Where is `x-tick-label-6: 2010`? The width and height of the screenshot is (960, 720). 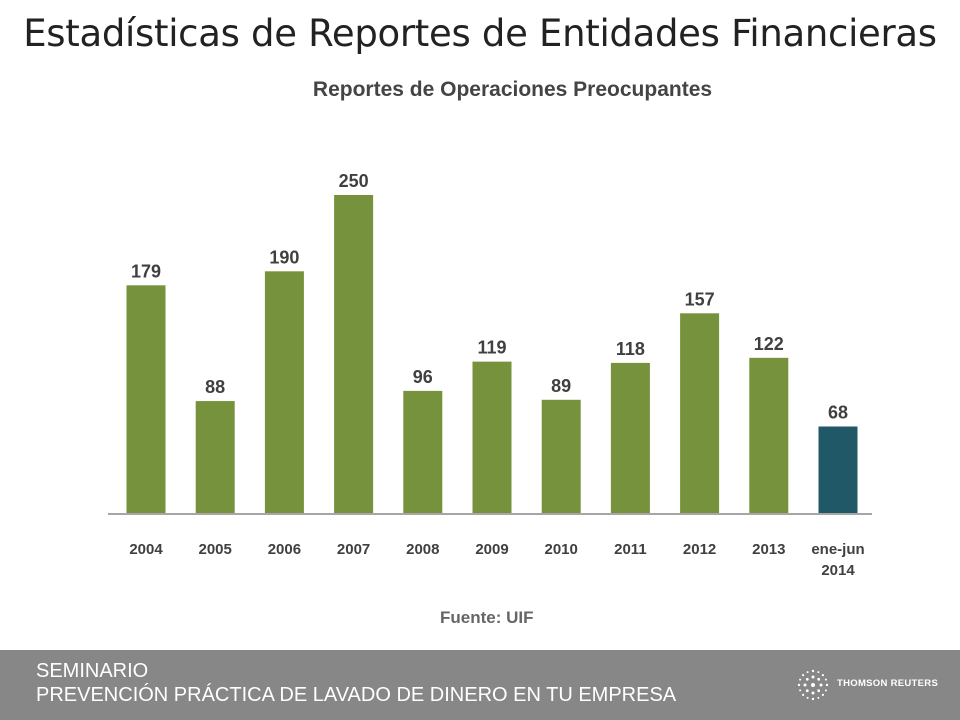
x-tick-label-6: 2010 is located at coordinates (561, 549).